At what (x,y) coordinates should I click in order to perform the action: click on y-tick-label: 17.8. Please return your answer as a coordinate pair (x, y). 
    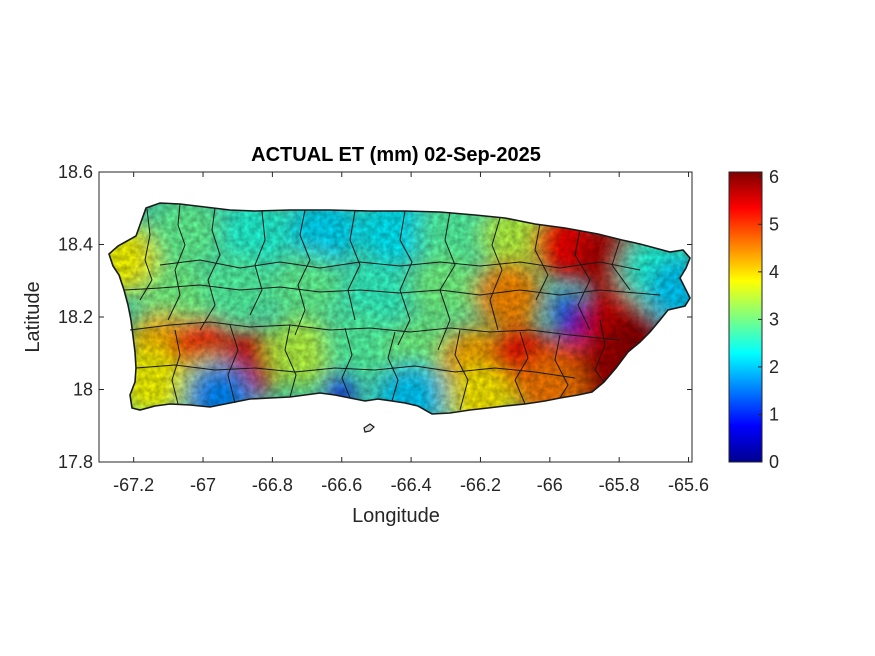
    Looking at the image, I should click on (75, 462).